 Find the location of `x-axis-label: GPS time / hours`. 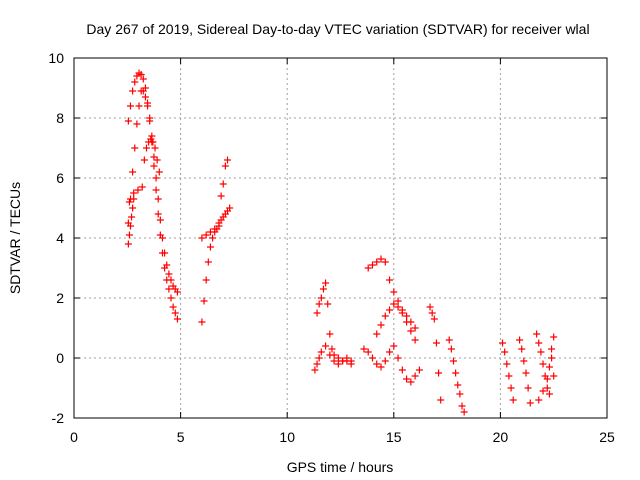

x-axis-label: GPS time / hours is located at coordinates (340, 467).